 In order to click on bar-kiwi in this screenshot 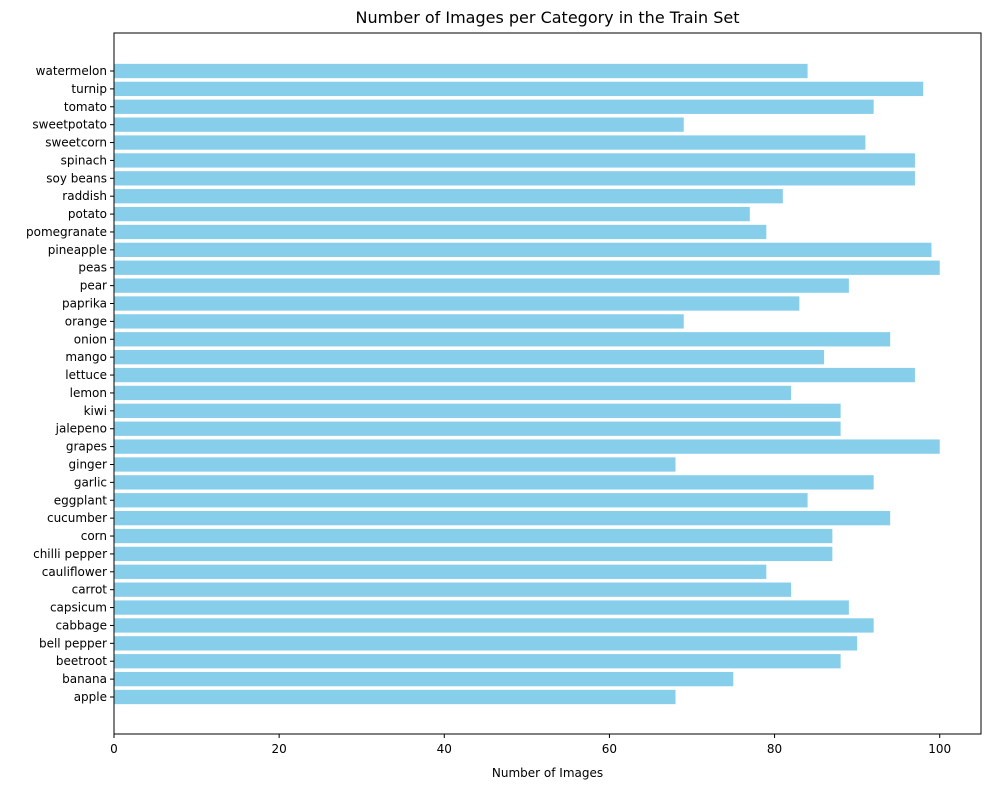, I will do `click(477, 410)`.